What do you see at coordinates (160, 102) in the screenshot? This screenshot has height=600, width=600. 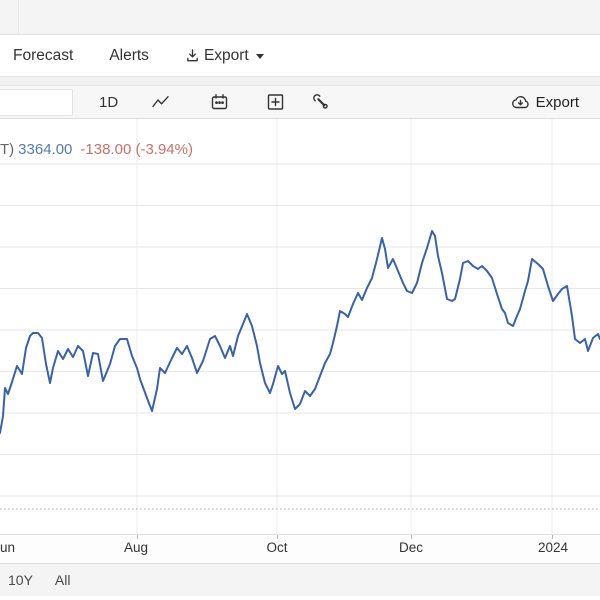 I see `line-chart-icon` at bounding box center [160, 102].